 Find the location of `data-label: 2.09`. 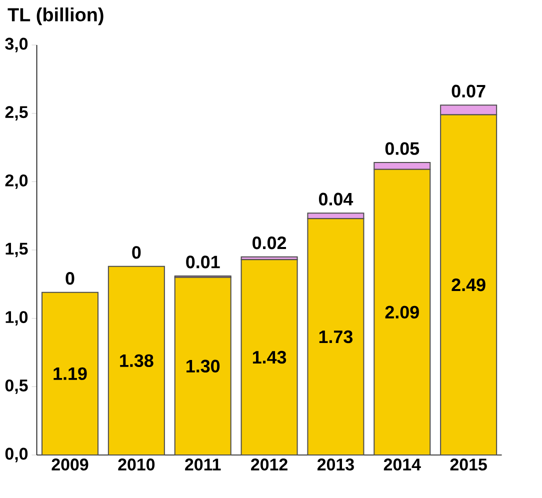

data-label: 2.09 is located at coordinates (402, 312).